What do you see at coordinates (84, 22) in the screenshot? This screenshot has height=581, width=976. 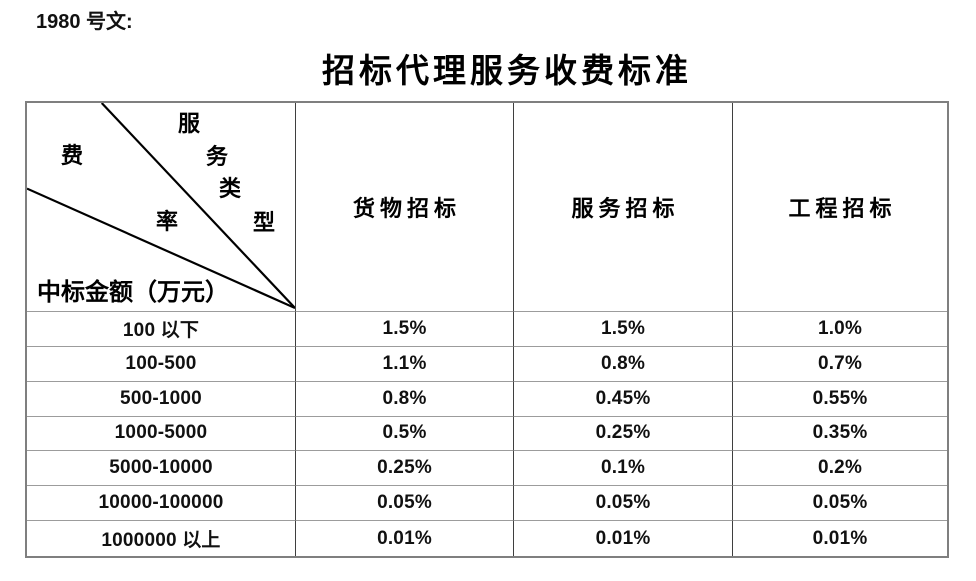 I see `doc-number-label: 1980 号文:` at bounding box center [84, 22].